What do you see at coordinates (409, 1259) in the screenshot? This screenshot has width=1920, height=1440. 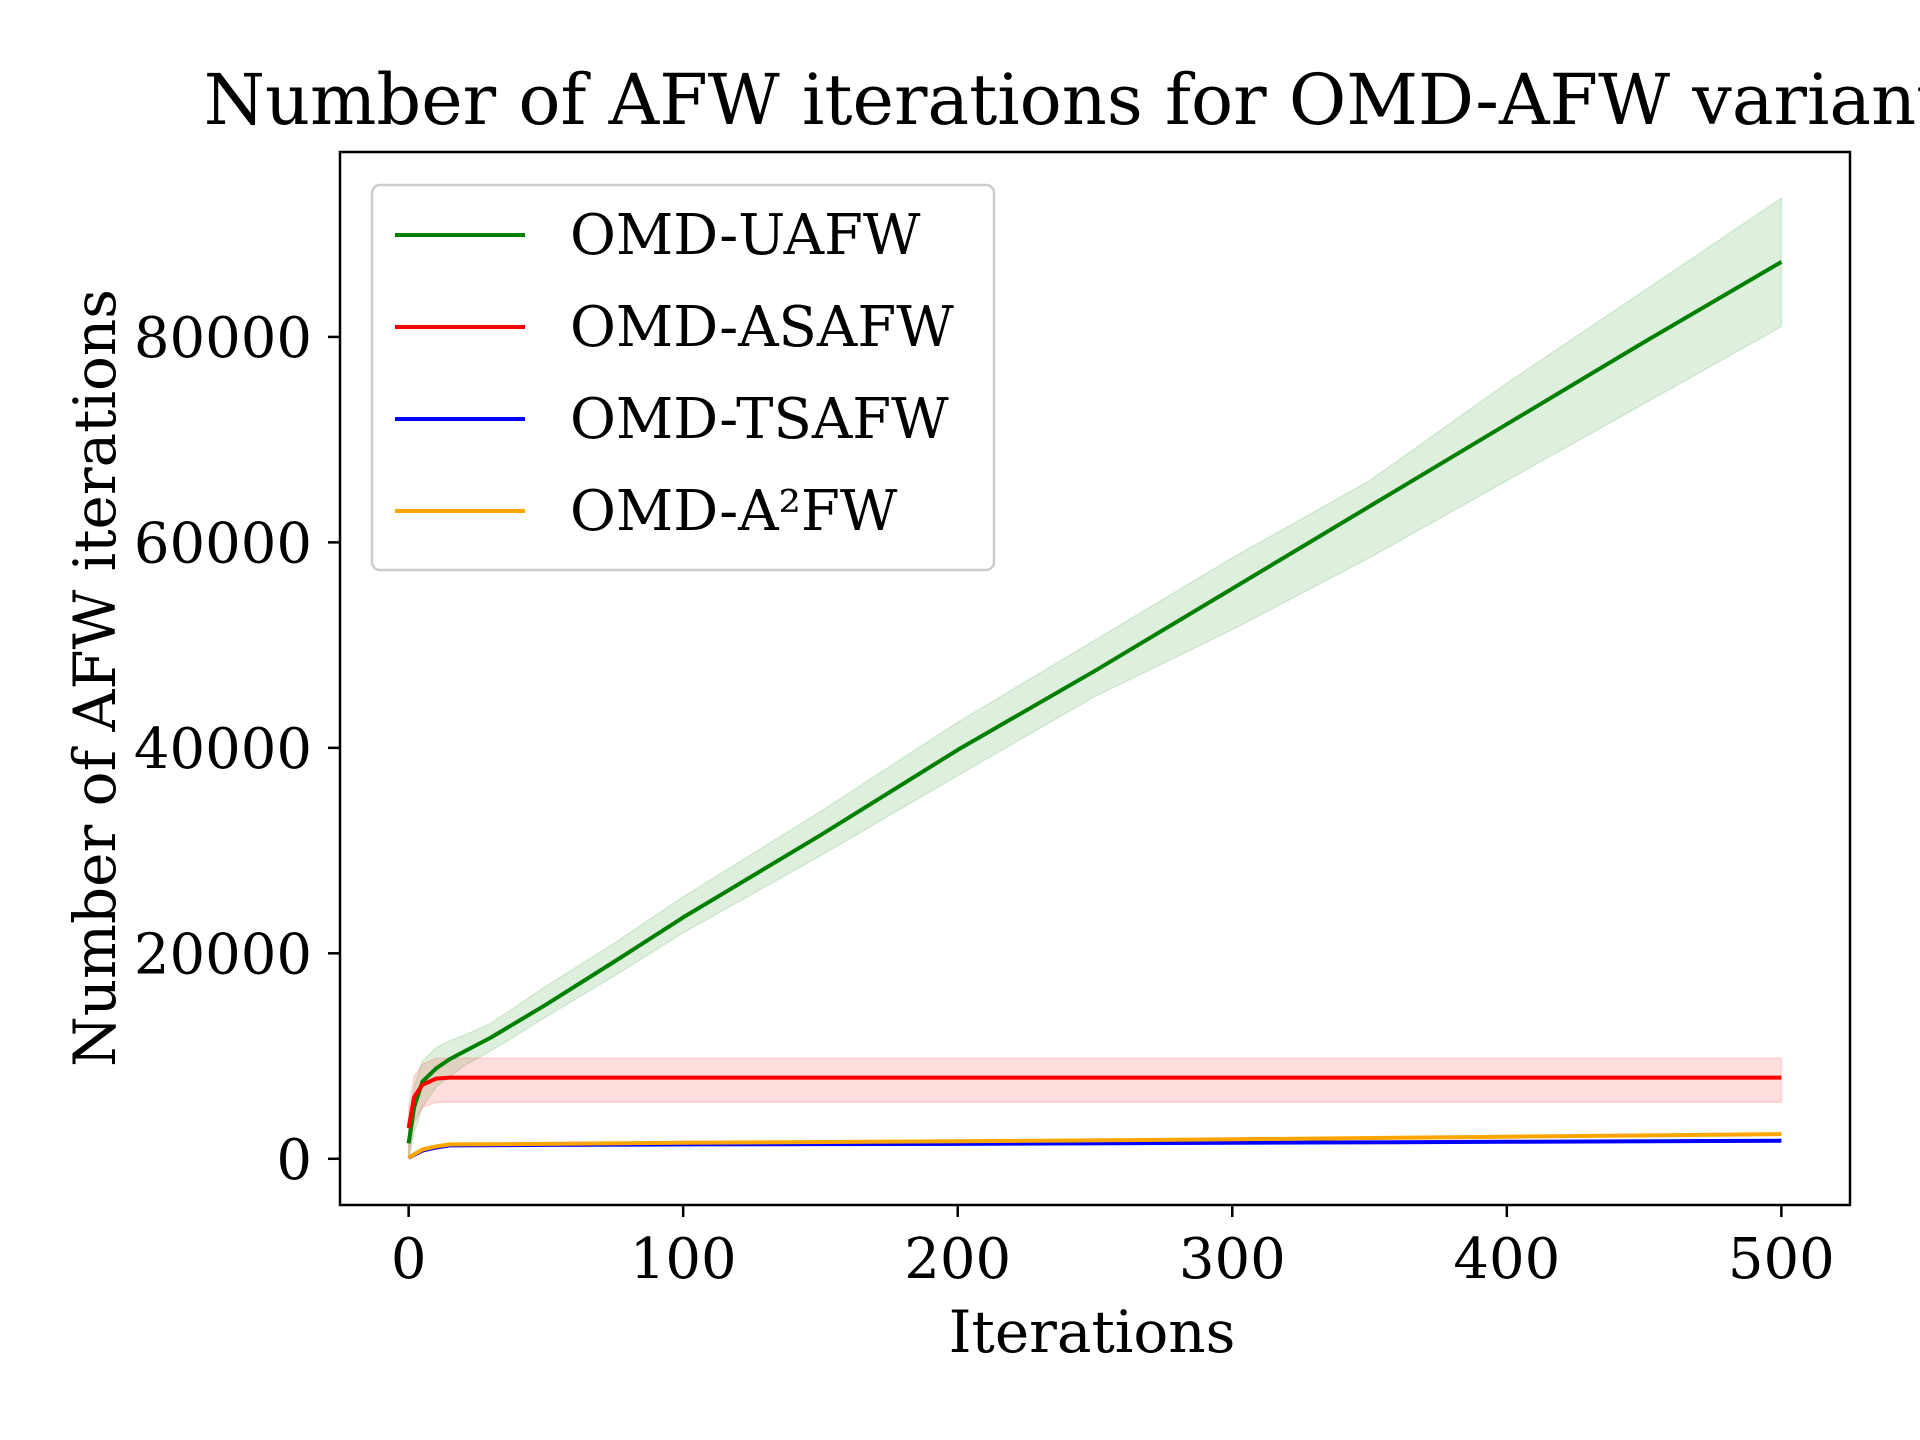 I see `x-tick-label: 0` at bounding box center [409, 1259].